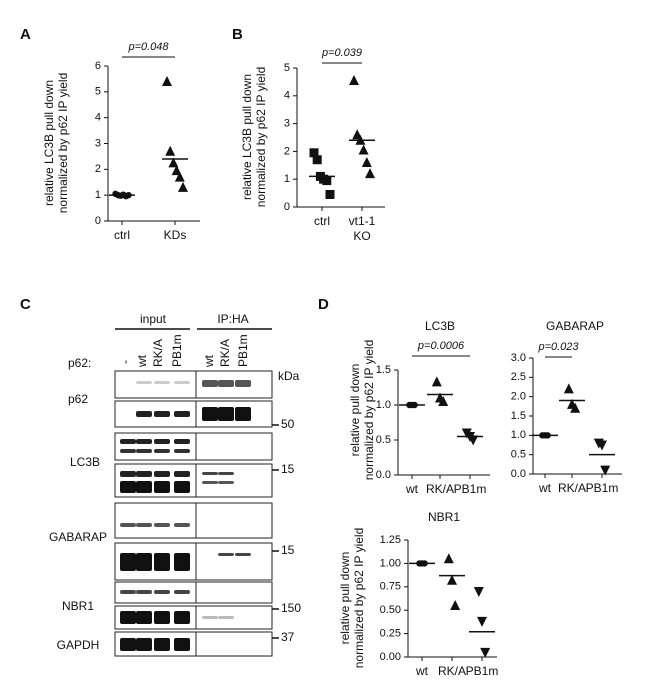 This screenshot has width=650, height=698. I want to click on group-label: input, so click(153, 319).